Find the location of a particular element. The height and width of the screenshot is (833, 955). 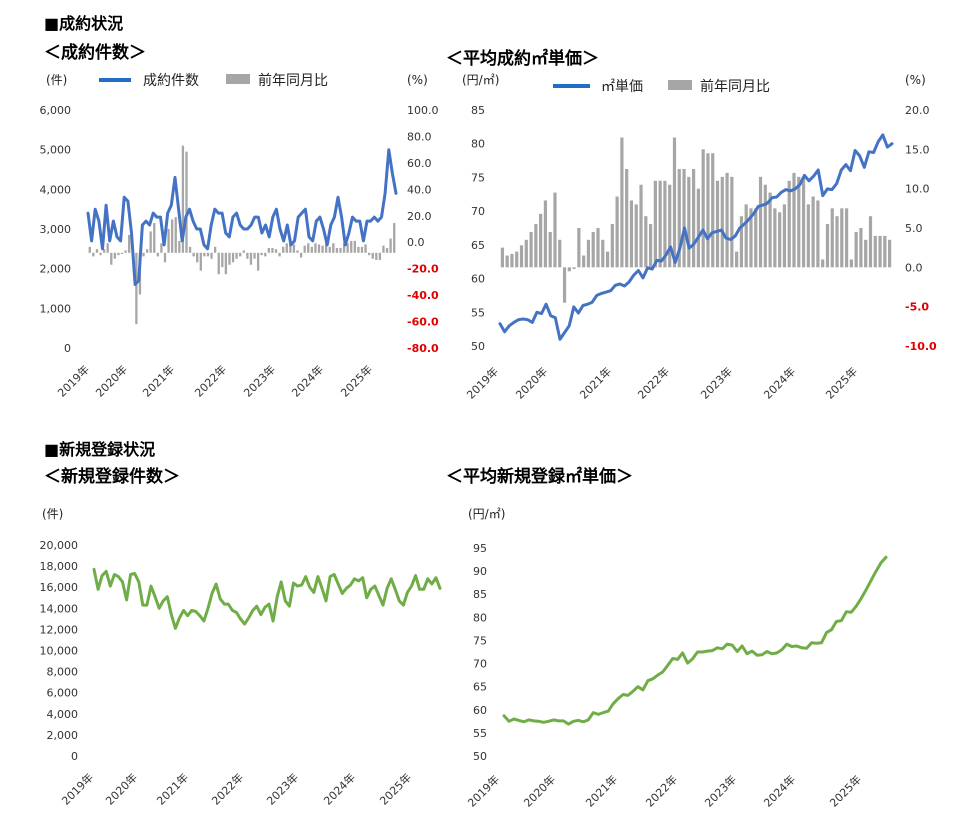

contracts-price-title: ＜平均成約㎡単価＞ is located at coordinates (522, 59).